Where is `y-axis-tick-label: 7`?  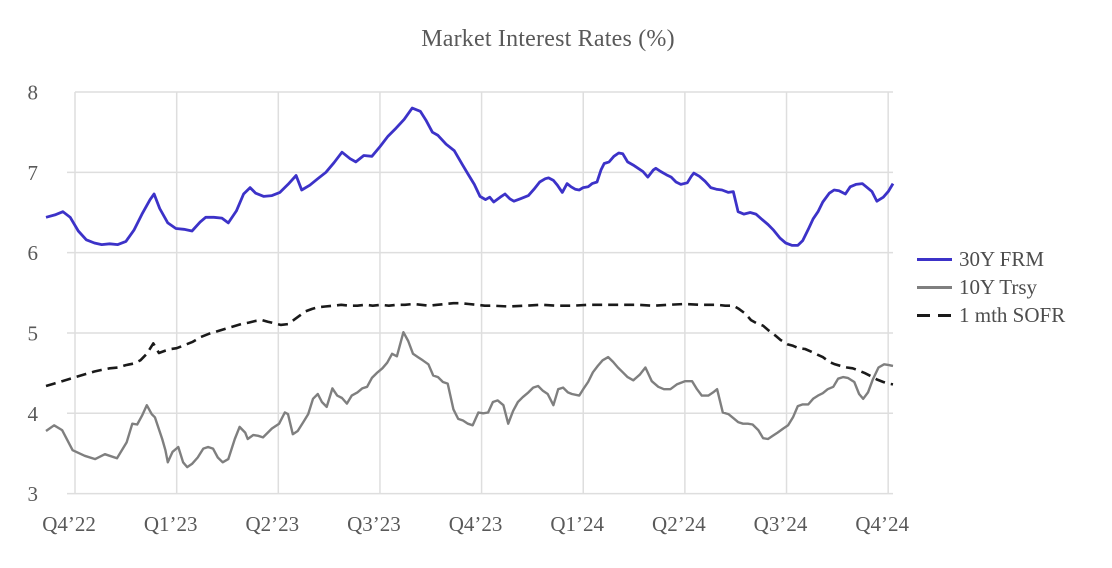 y-axis-tick-label: 7 is located at coordinates (33, 173).